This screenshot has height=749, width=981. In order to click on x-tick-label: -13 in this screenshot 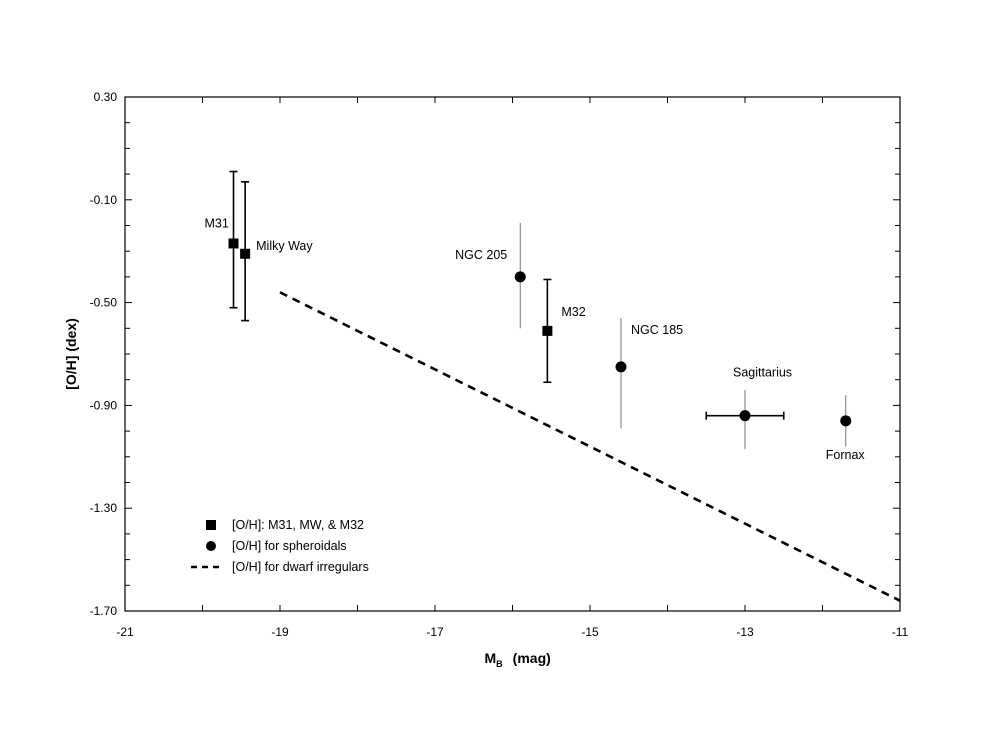, I will do `click(745, 632)`.